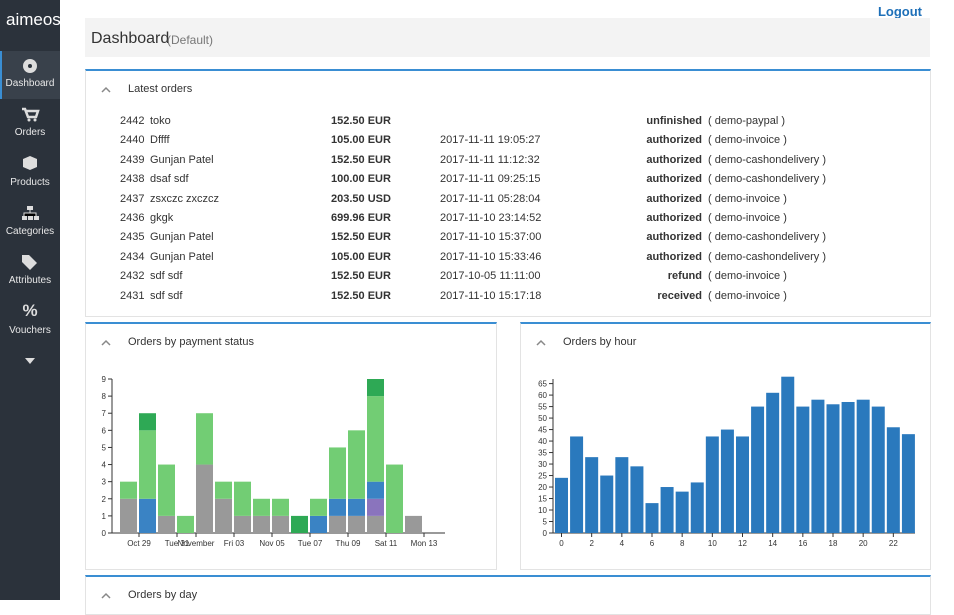 The image size is (954, 615). I want to click on order-payment: ( demo-paypal ), so click(747, 121).